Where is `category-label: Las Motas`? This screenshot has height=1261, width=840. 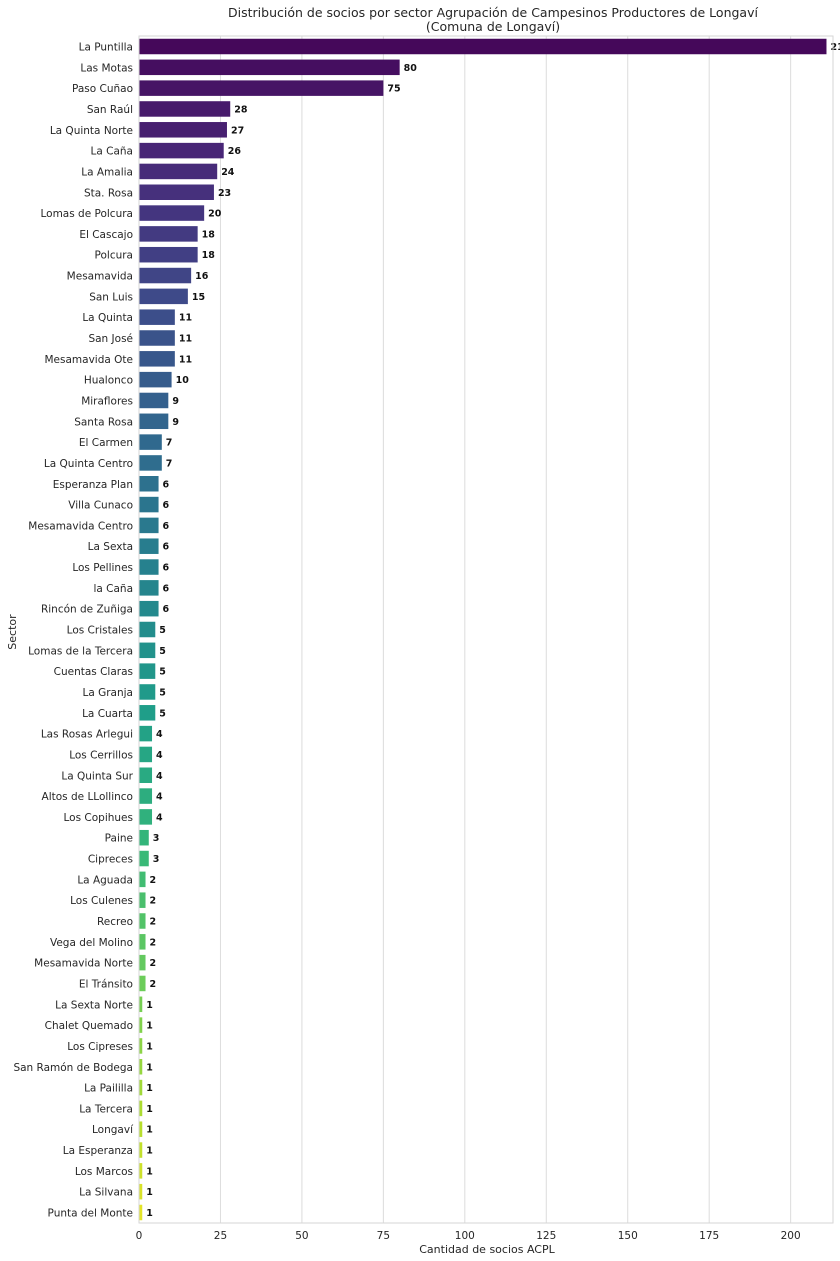 category-label: Las Motas is located at coordinates (106, 68).